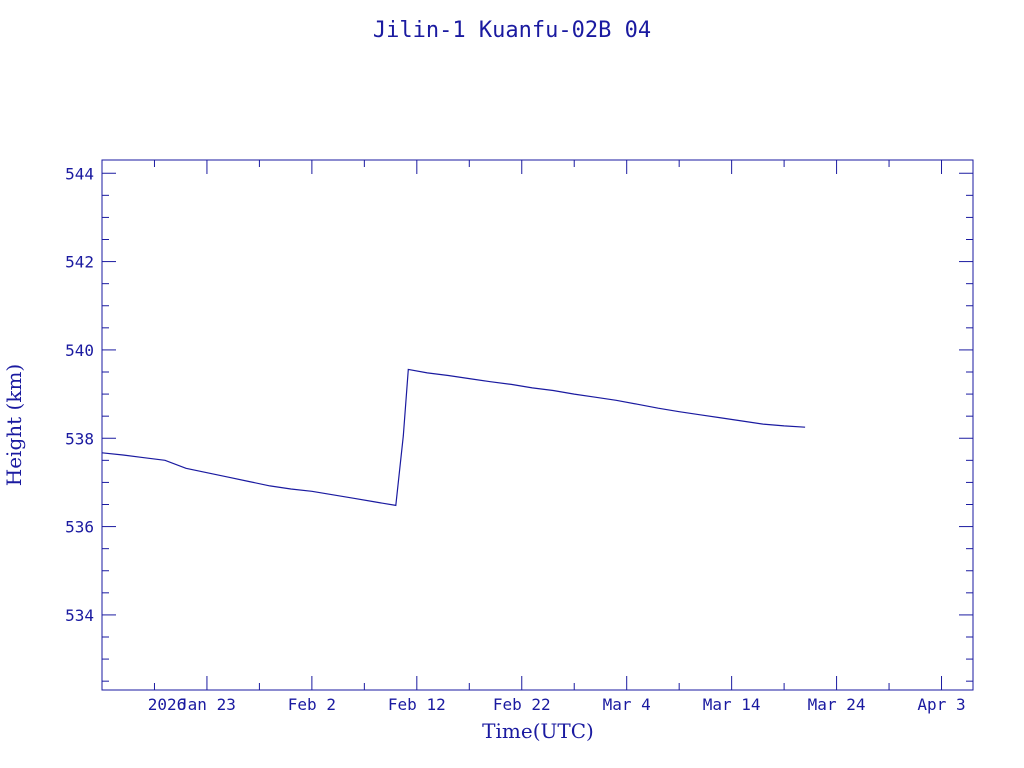 This screenshot has width=1024, height=768. What do you see at coordinates (14, 425) in the screenshot?
I see `y-axis-label: Height (km)` at bounding box center [14, 425].